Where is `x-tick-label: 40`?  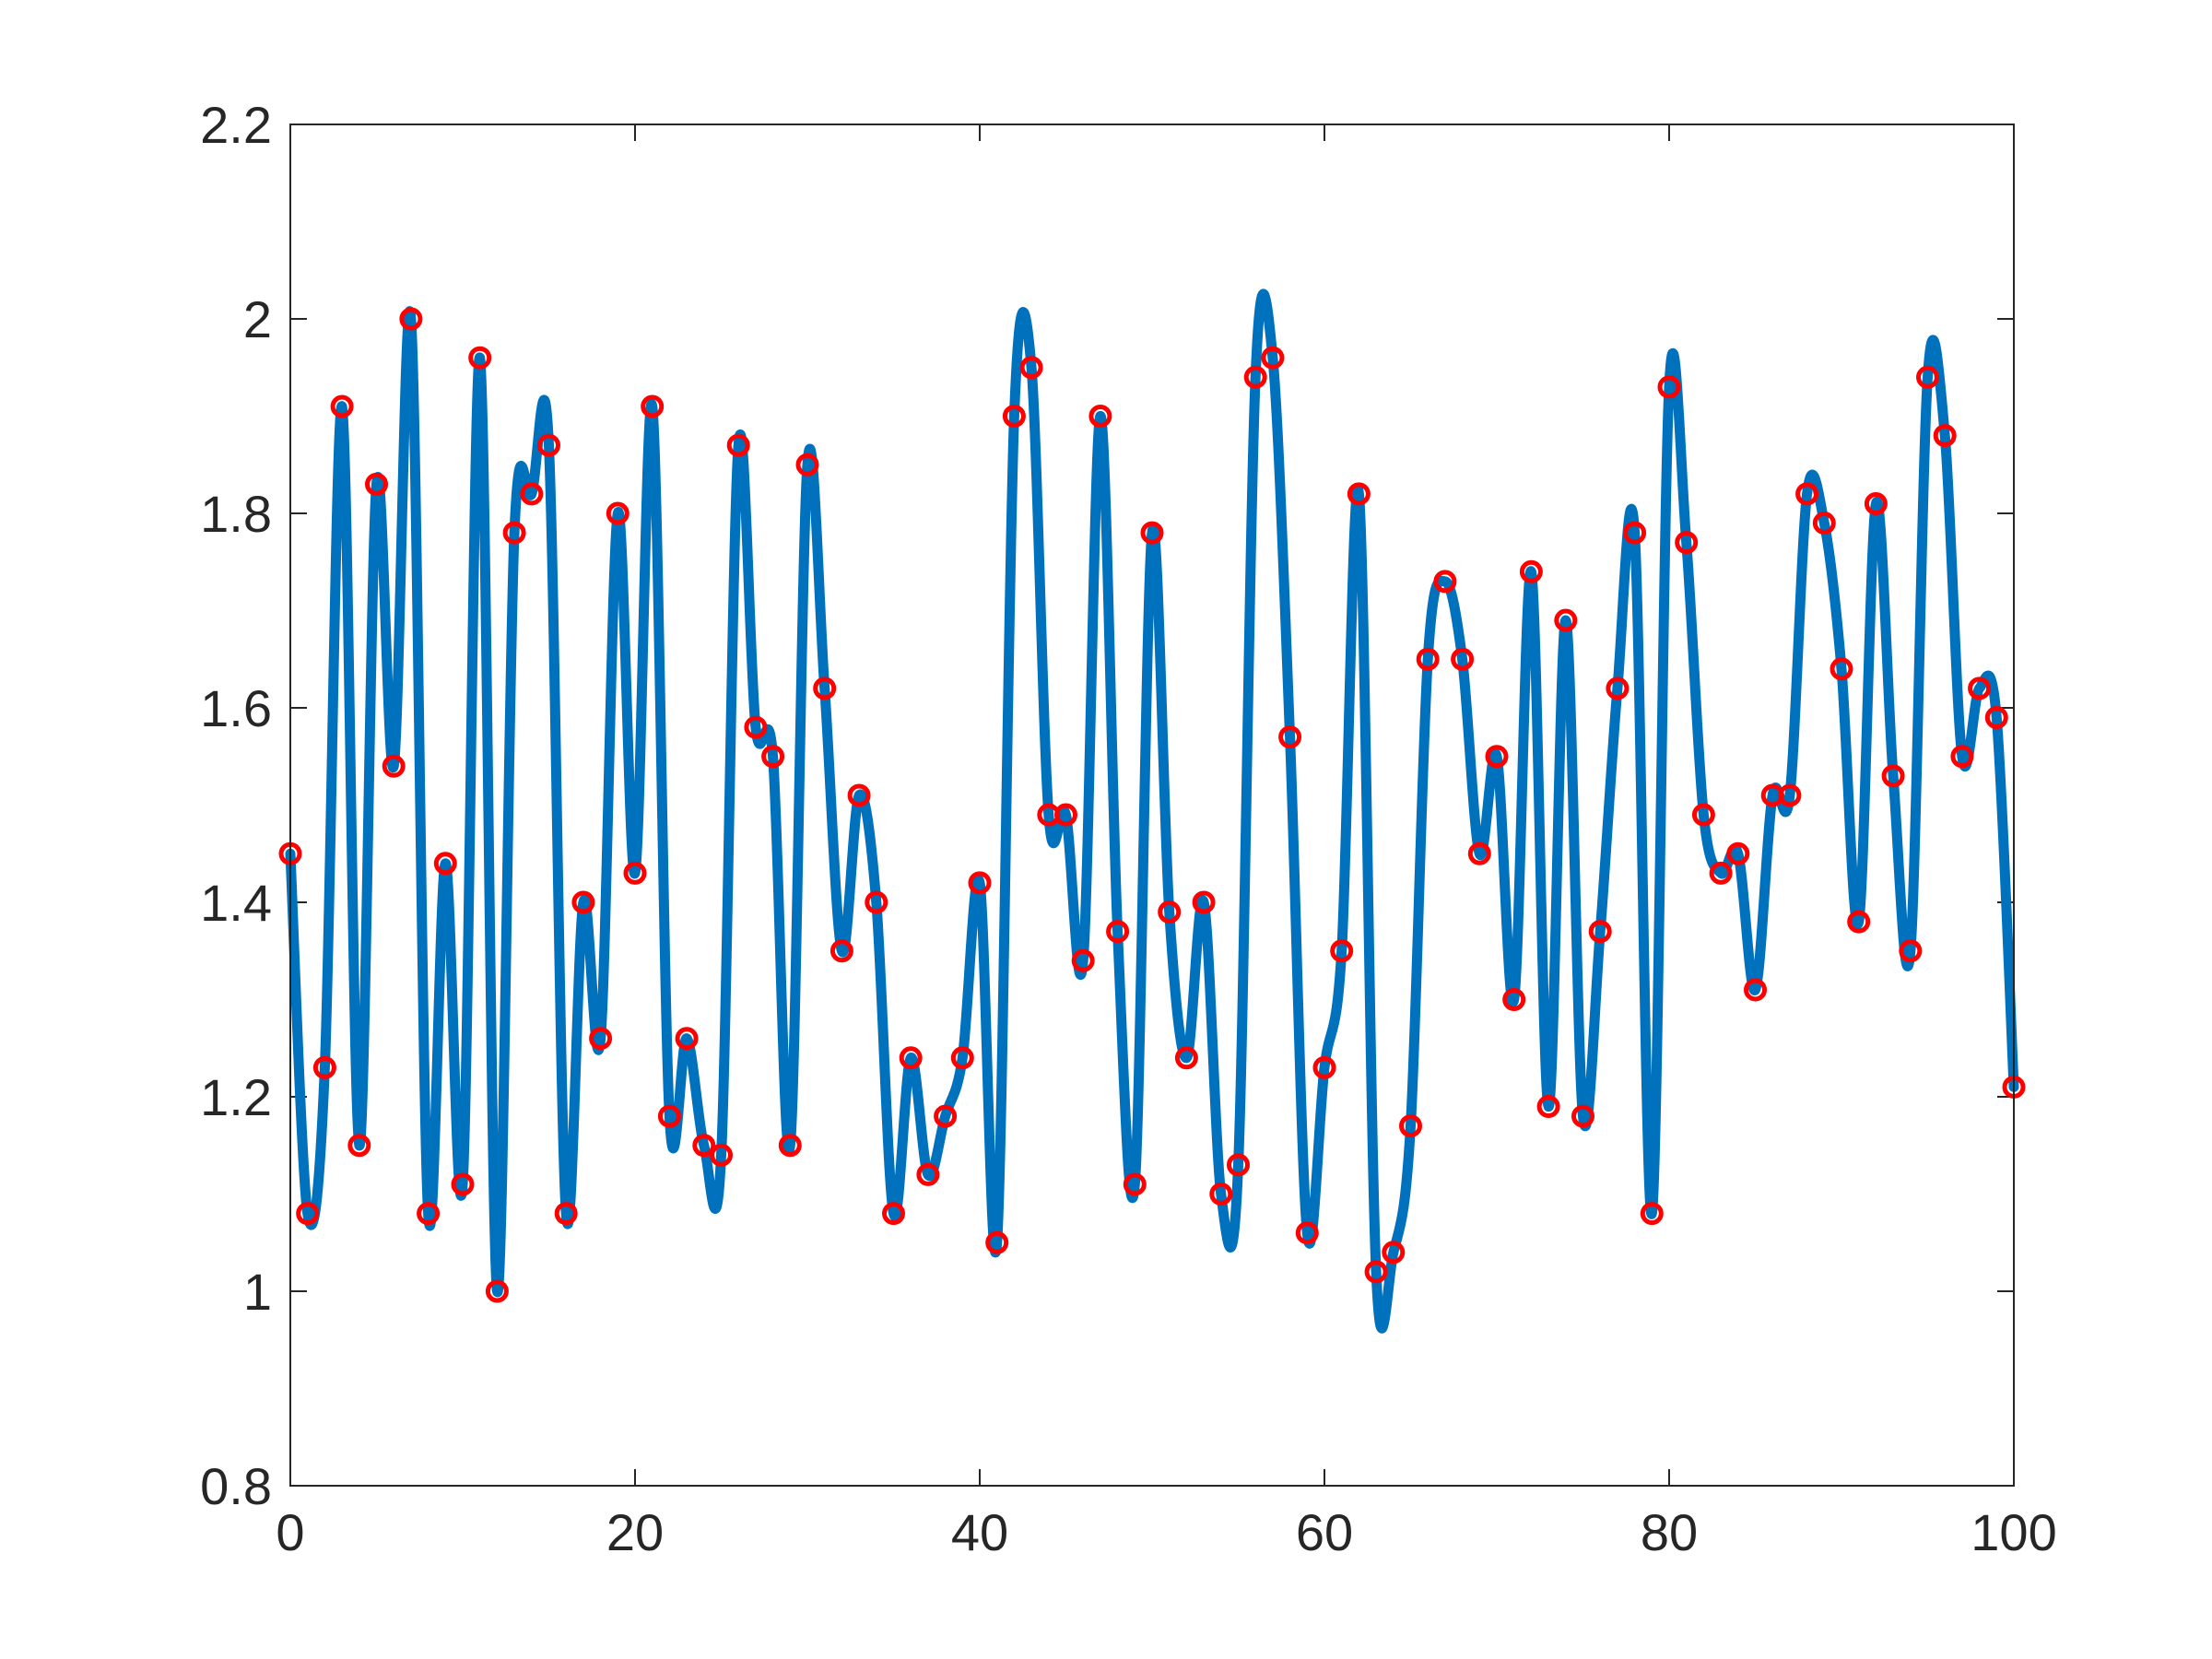
x-tick-label: 40 is located at coordinates (979, 1532).